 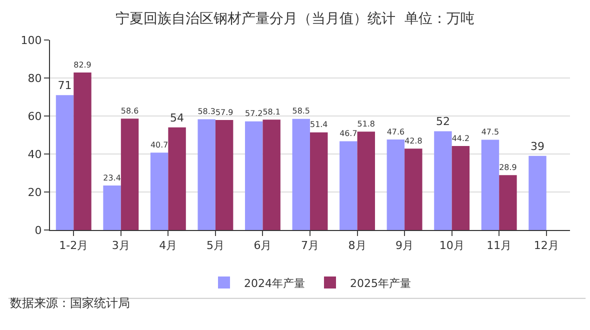 What do you see at coordinates (35, 192) in the screenshot?
I see `y-tick-label: 20` at bounding box center [35, 192].